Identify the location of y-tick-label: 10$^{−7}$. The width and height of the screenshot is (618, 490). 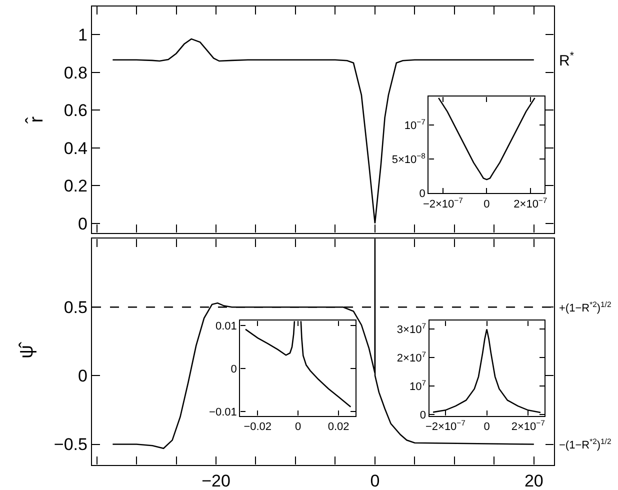
(415, 124).